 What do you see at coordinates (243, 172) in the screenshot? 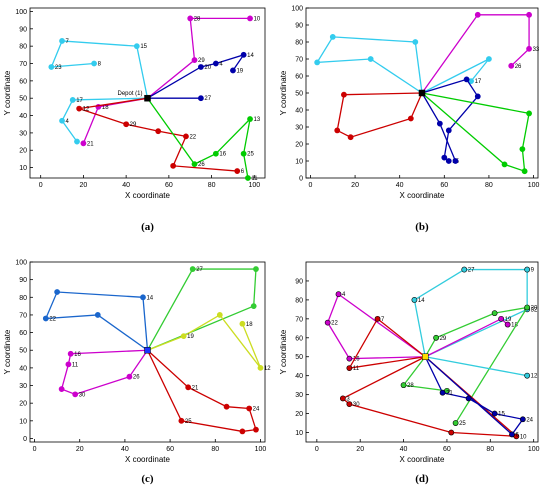
I see `customer-label: 6` at bounding box center [243, 172].